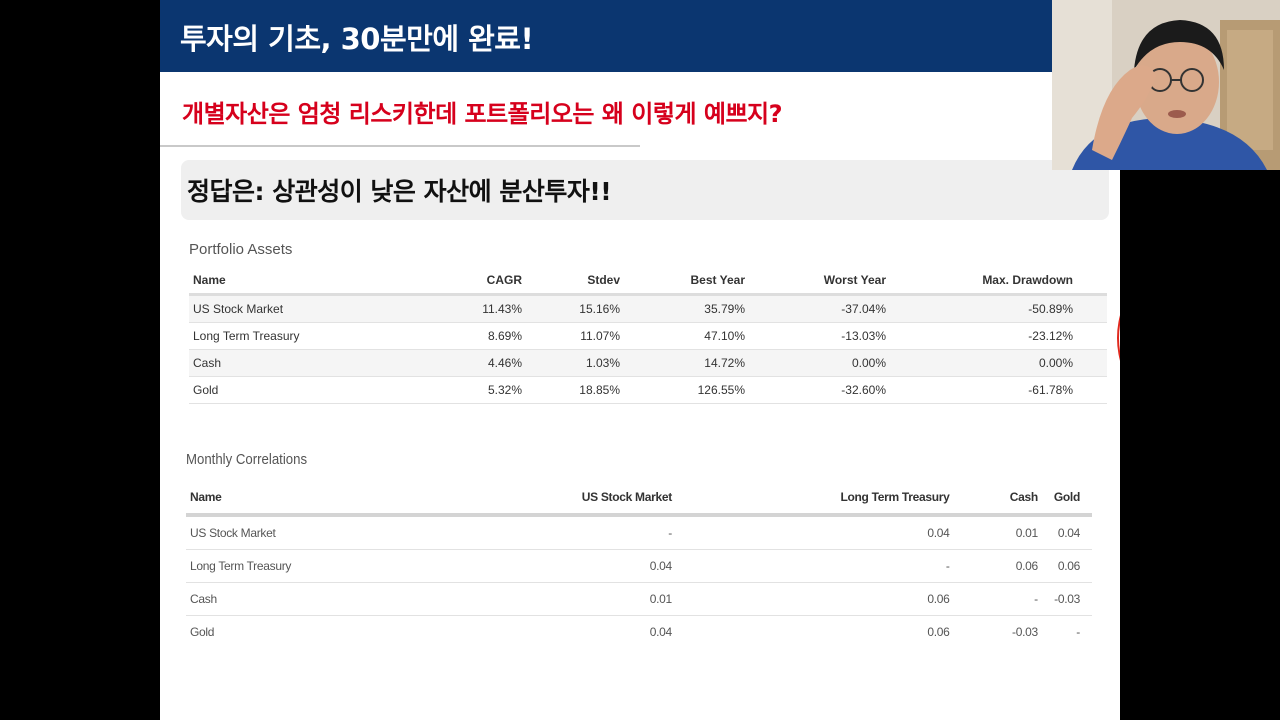 This screenshot has height=720, width=1280. Describe the element at coordinates (1005, 498) in the screenshot. I see `column-header-cash: Cash` at that location.